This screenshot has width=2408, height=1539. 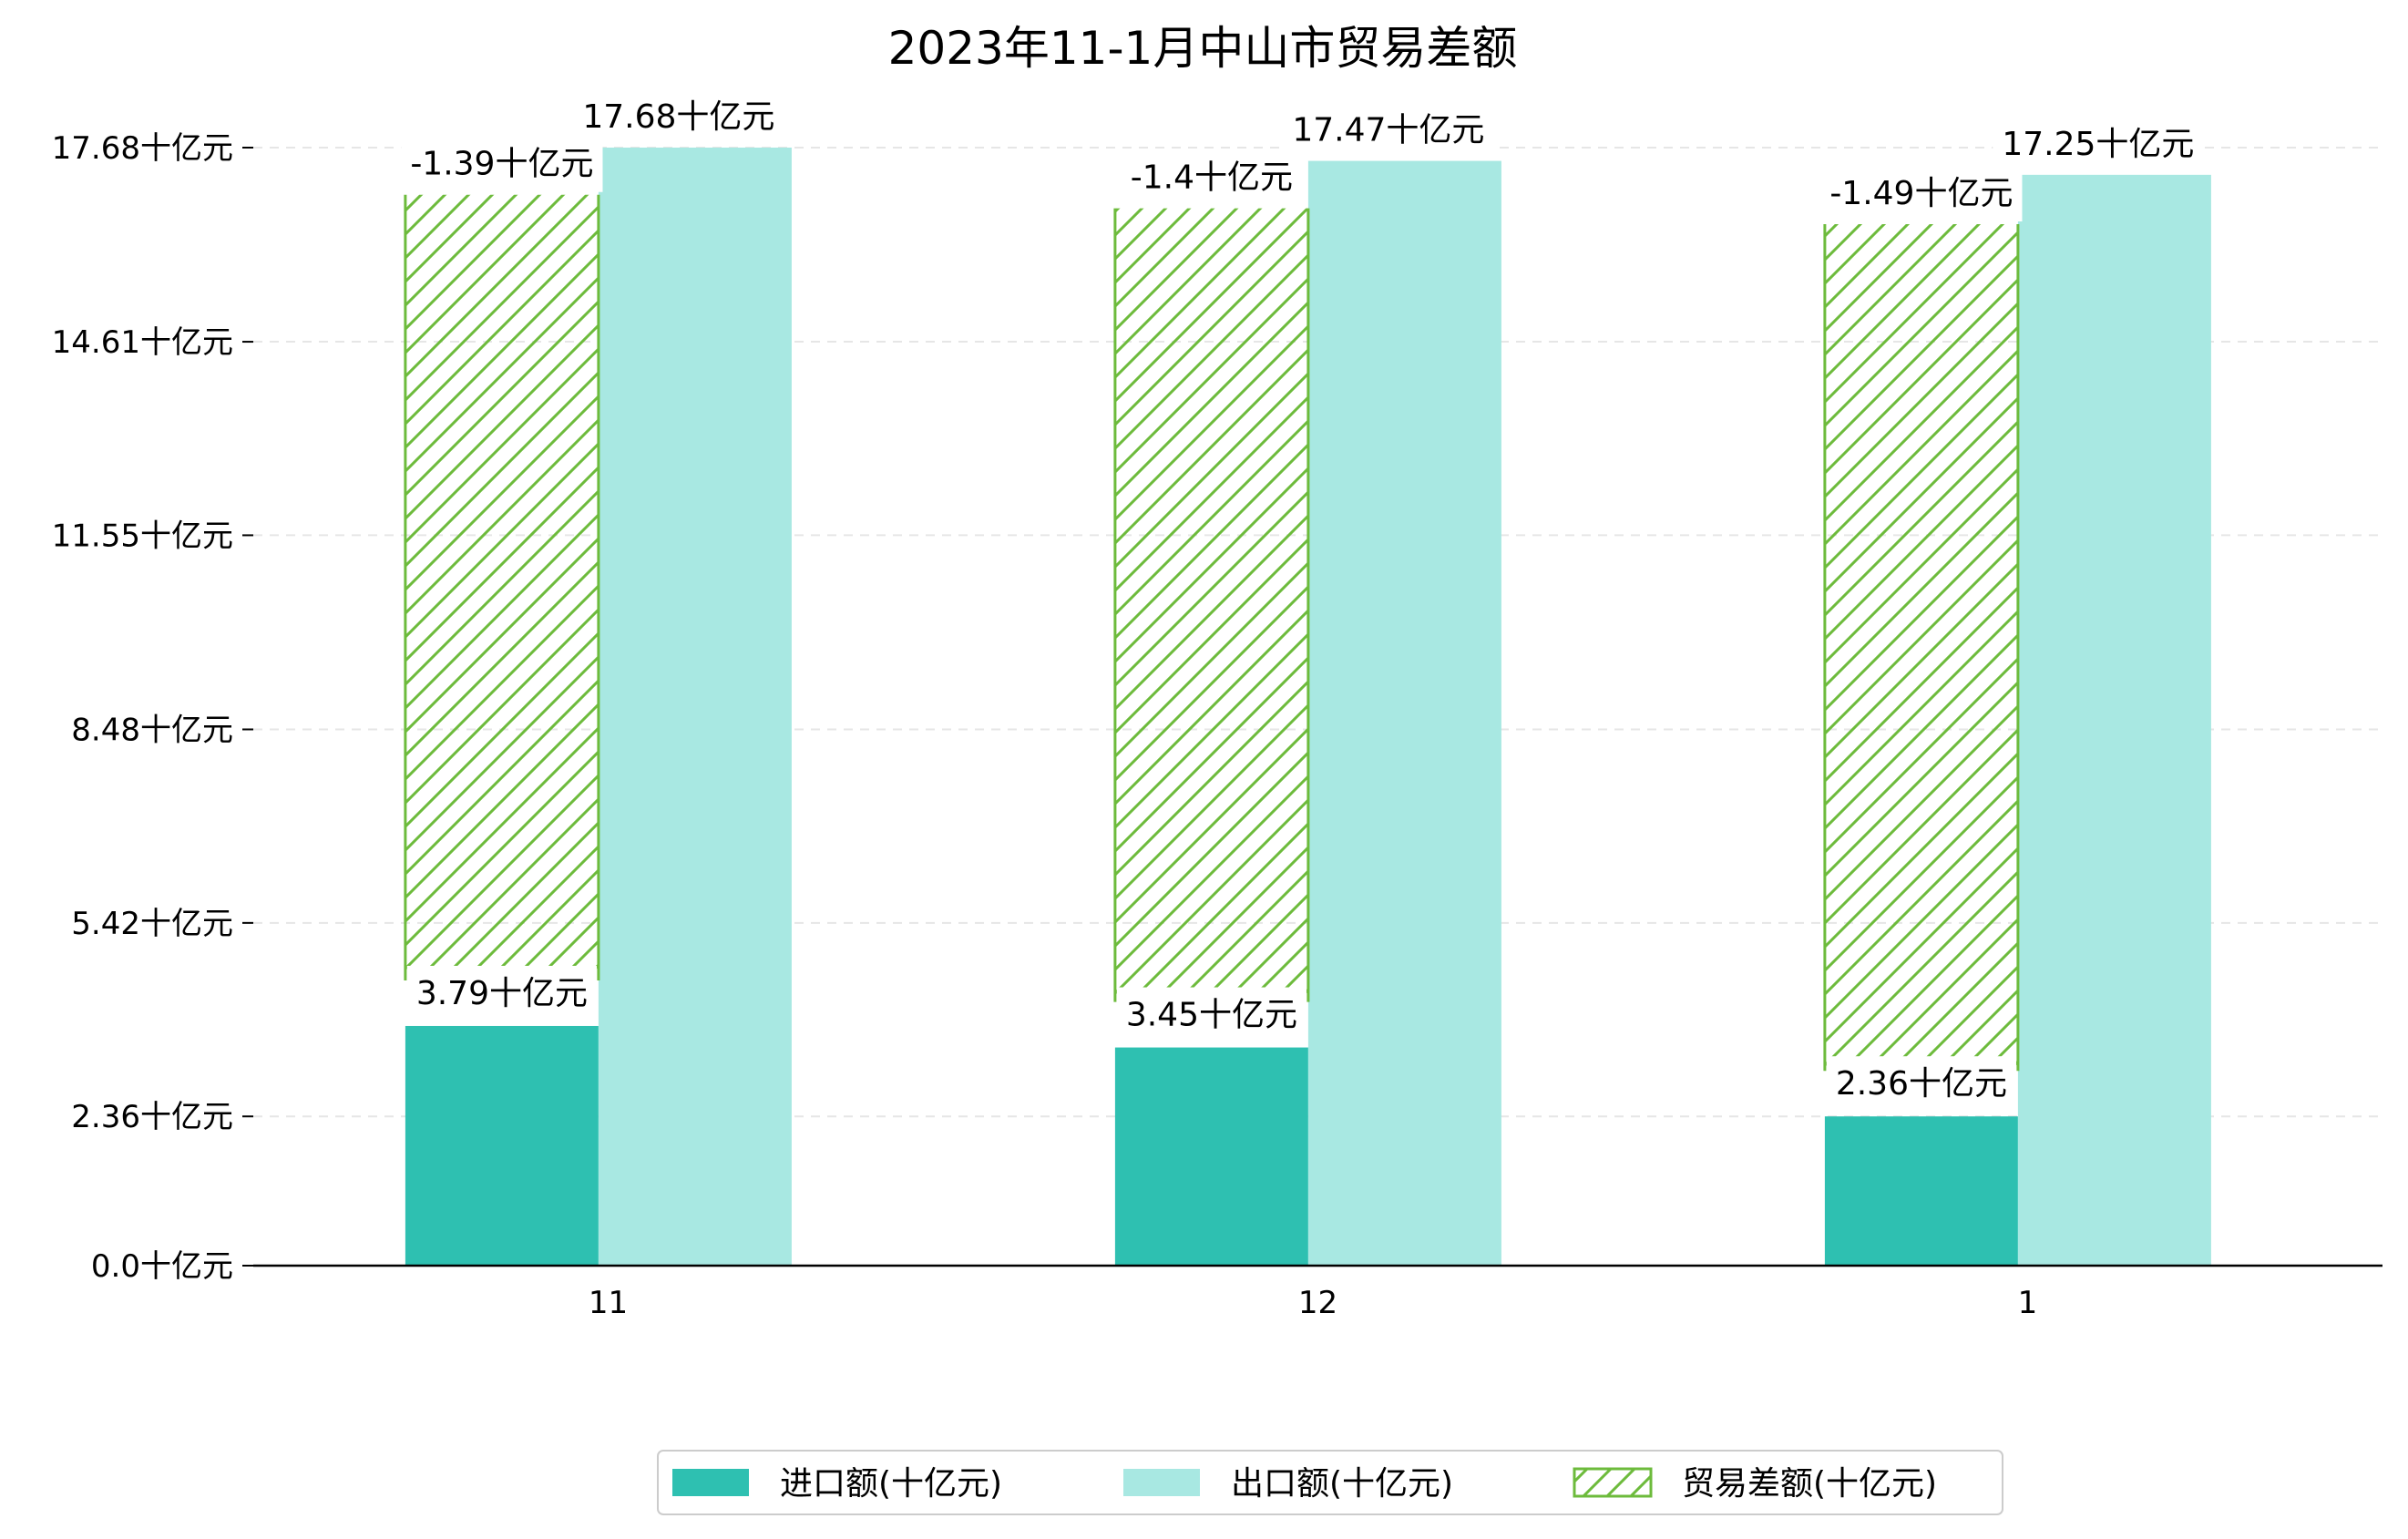 I want to click on legend-label: 进口额(十亿元), so click(x=891, y=1484).